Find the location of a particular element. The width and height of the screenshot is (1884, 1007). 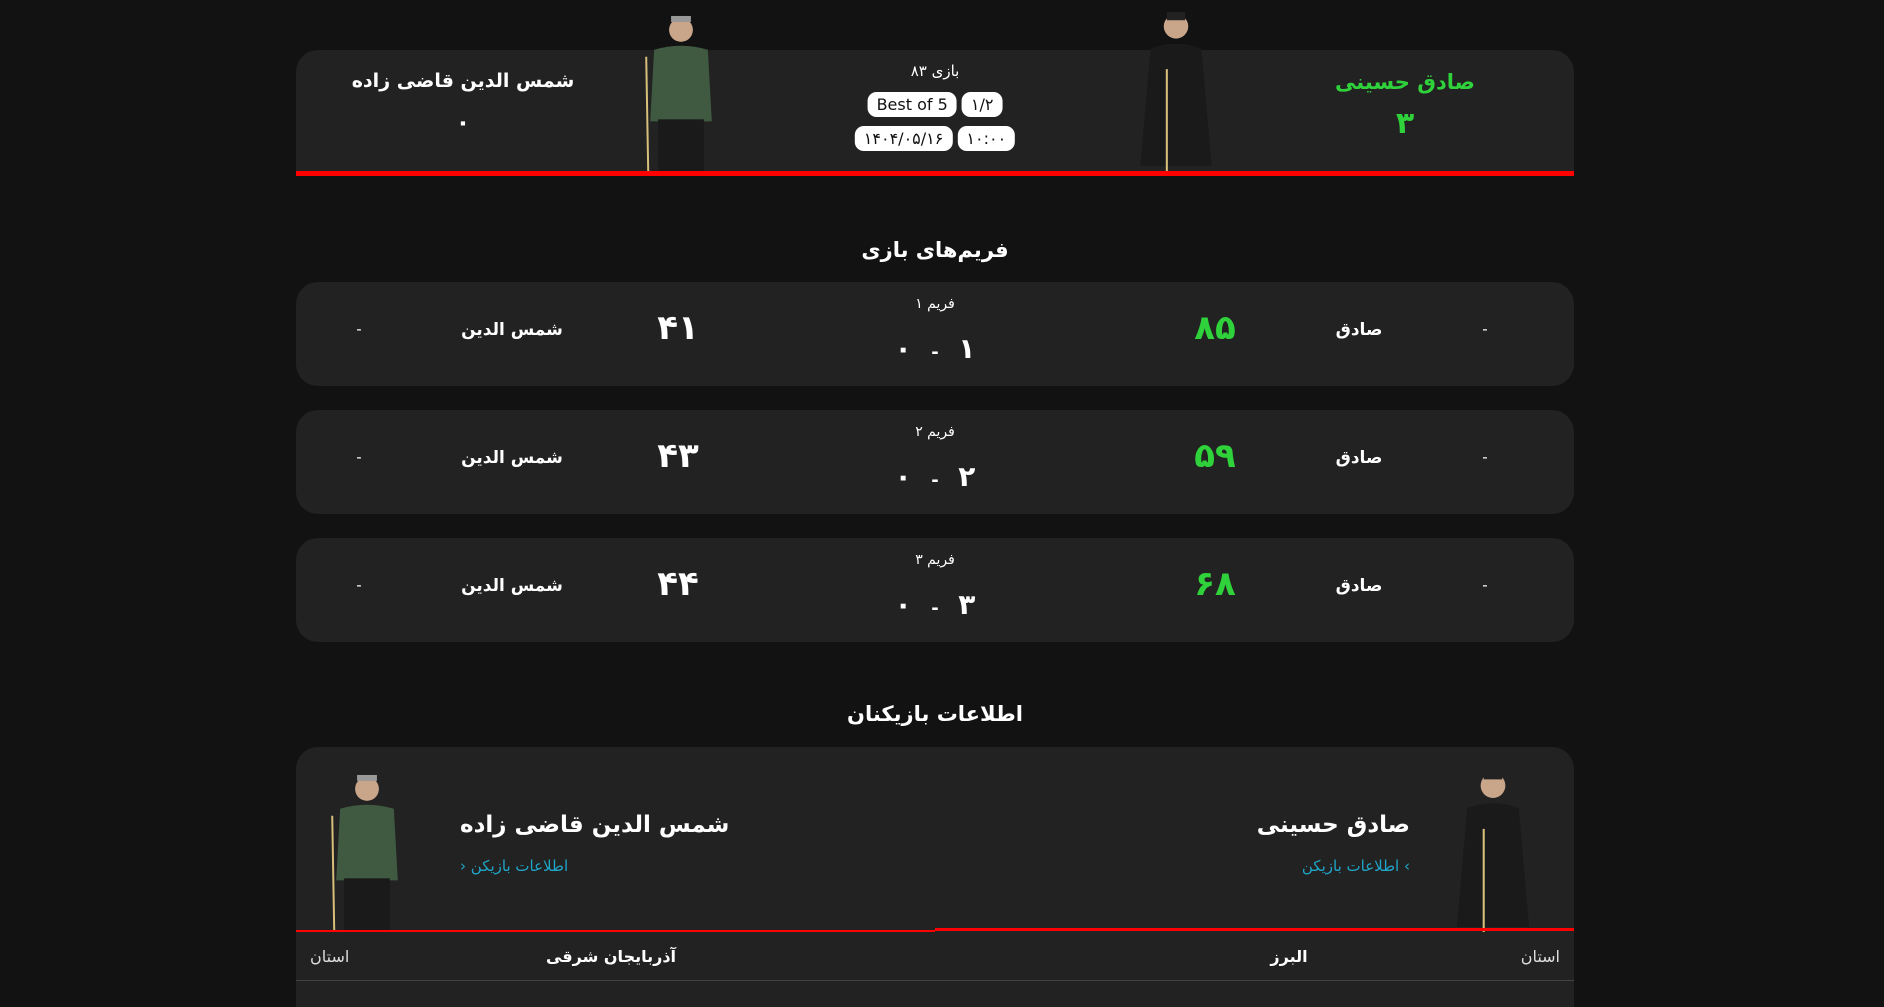

match-meta-row: Best of 5 ۱/۲ is located at coordinates (935, 104).